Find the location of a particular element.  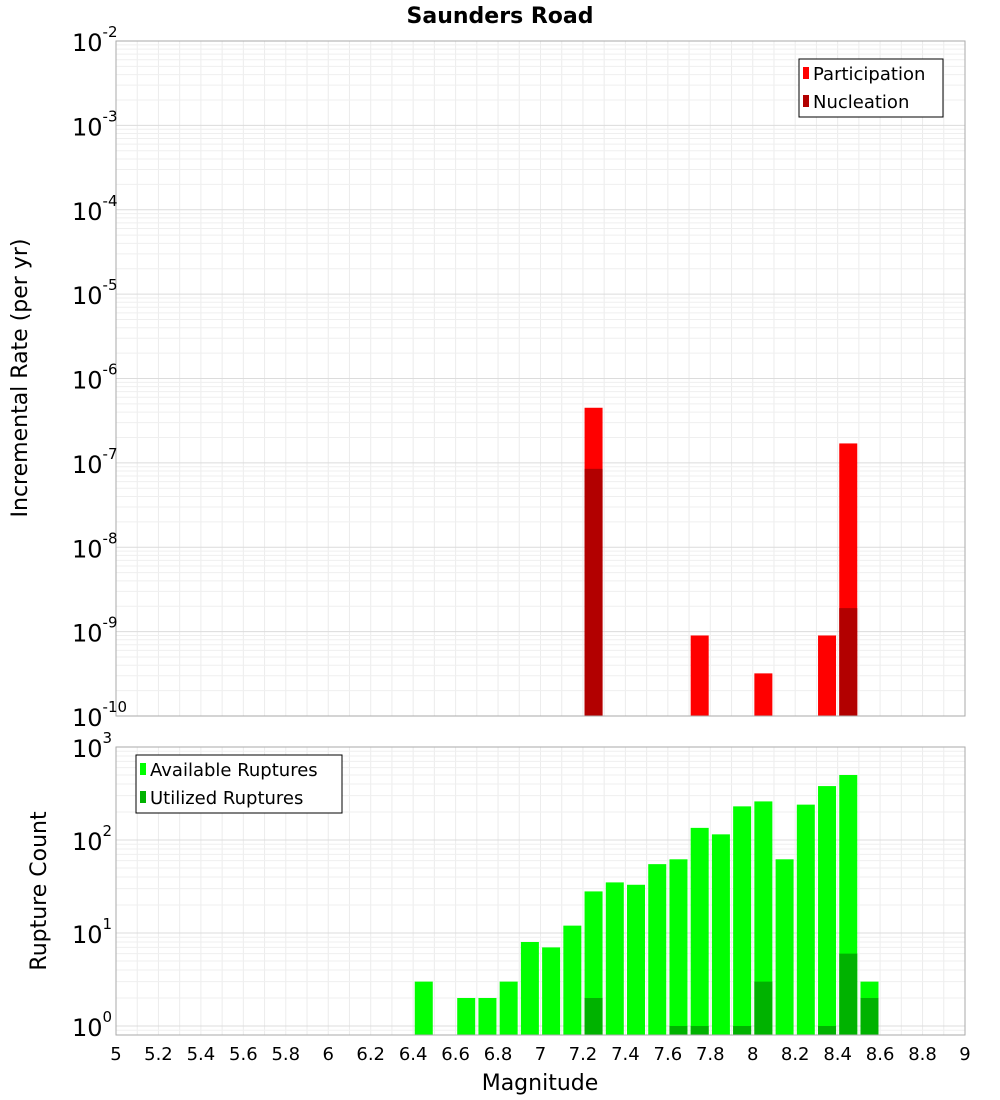

x-tick-label: 5.2 is located at coordinates (158, 1054).